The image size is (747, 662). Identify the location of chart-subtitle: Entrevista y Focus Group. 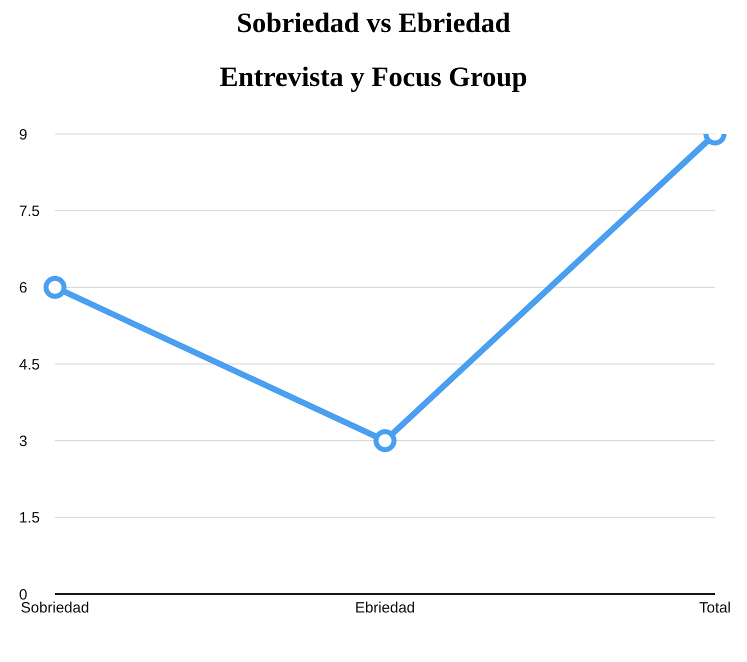
(373, 78).